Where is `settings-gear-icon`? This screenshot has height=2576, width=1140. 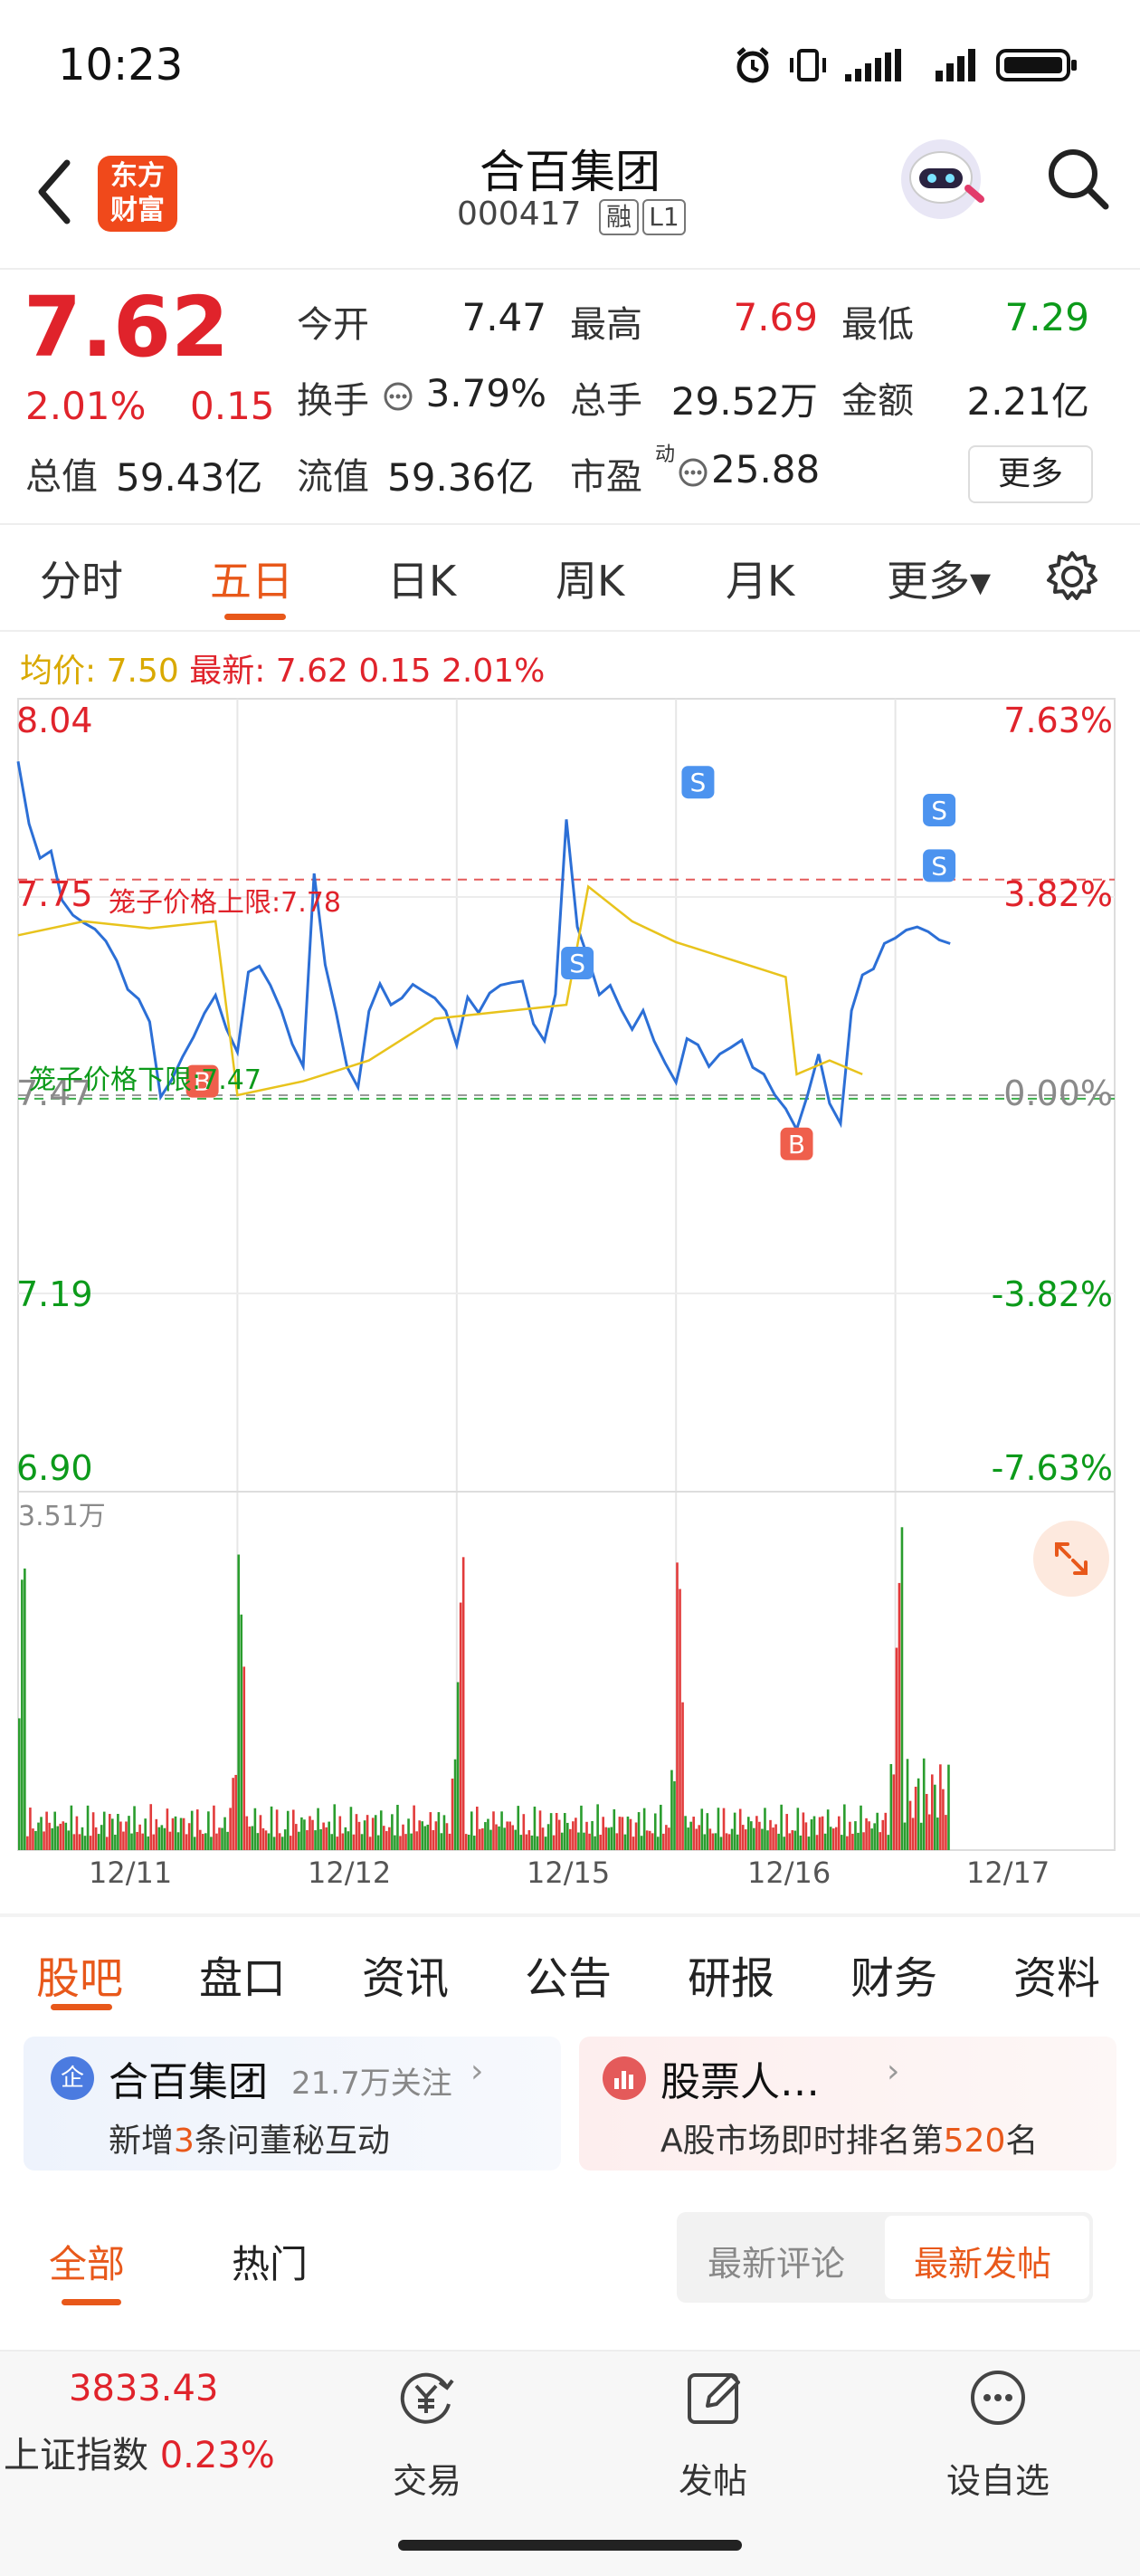 settings-gear-icon is located at coordinates (1072, 577).